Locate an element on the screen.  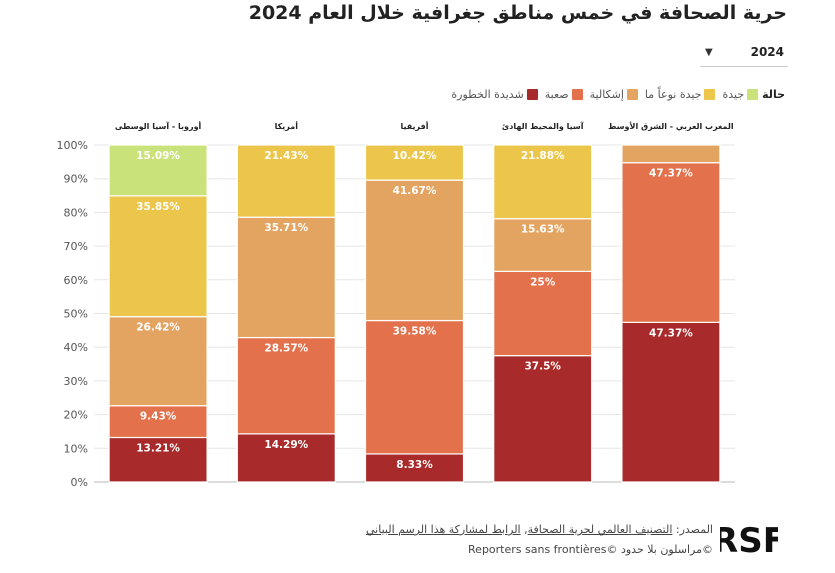
legend-label: صعبة is located at coordinates (556, 94).